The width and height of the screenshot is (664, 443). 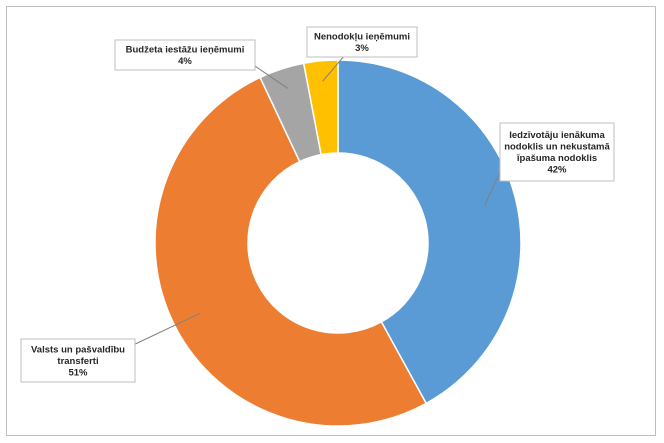 I want to click on data-label-value-3: 3%, so click(x=362, y=48).